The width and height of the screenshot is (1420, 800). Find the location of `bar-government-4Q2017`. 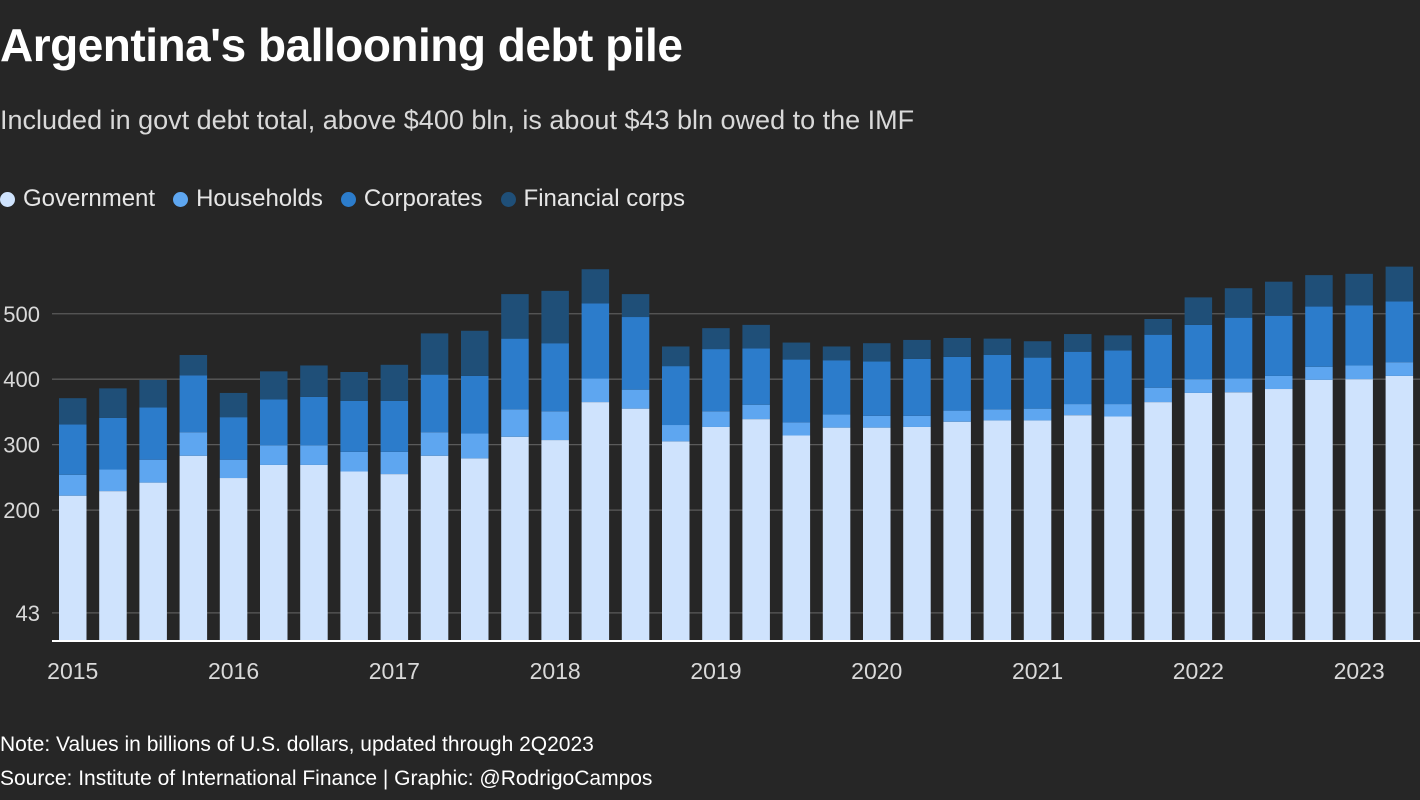

bar-government-4Q2017 is located at coordinates (515, 538).